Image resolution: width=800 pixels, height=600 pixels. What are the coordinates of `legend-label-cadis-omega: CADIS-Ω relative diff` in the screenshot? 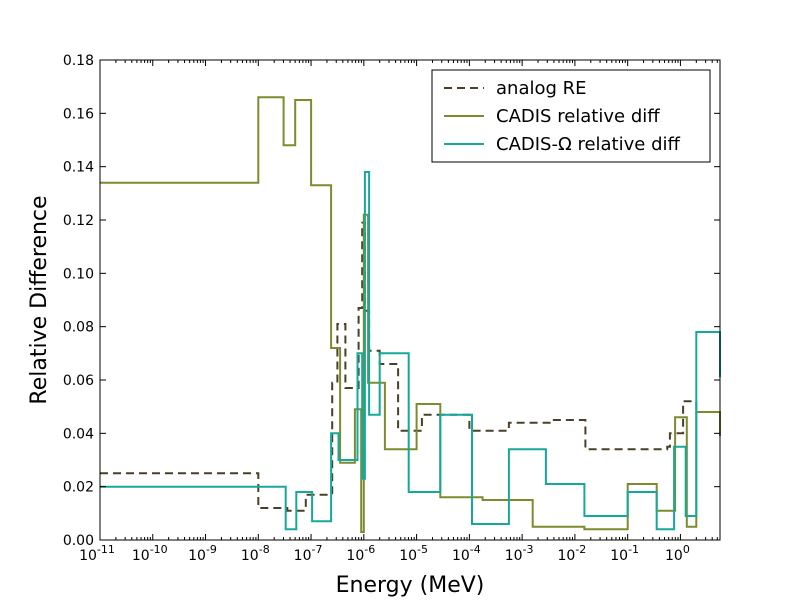 It's located at (588, 144).